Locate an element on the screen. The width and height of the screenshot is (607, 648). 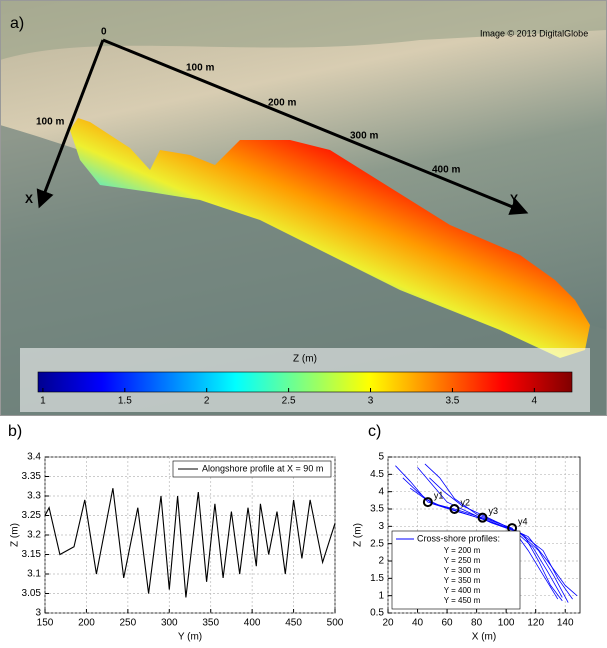
colorbar-title: Z (m) is located at coordinates (305, 359).